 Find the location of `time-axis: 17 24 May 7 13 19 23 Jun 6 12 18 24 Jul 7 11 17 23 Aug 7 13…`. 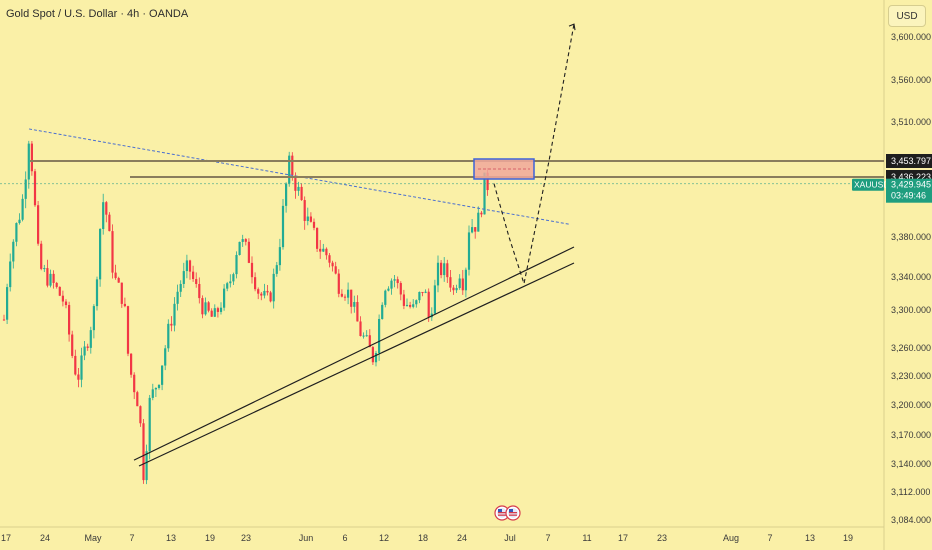

time-axis: 17 24 May 7 13 19 23 Jun 6 12 18 24 Jul 7 11 17 23 Aug 7 13… is located at coordinates (427, 538).